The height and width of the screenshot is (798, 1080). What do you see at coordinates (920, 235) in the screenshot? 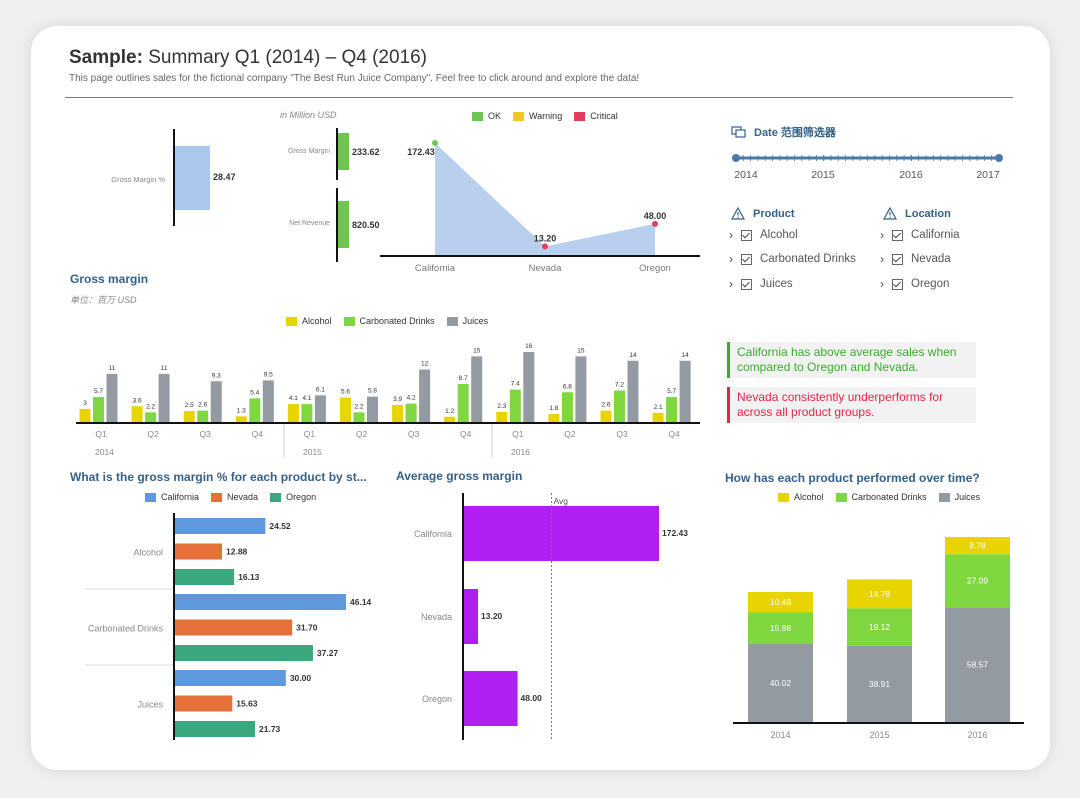
I see `filter-item-california: › California` at bounding box center [920, 235].